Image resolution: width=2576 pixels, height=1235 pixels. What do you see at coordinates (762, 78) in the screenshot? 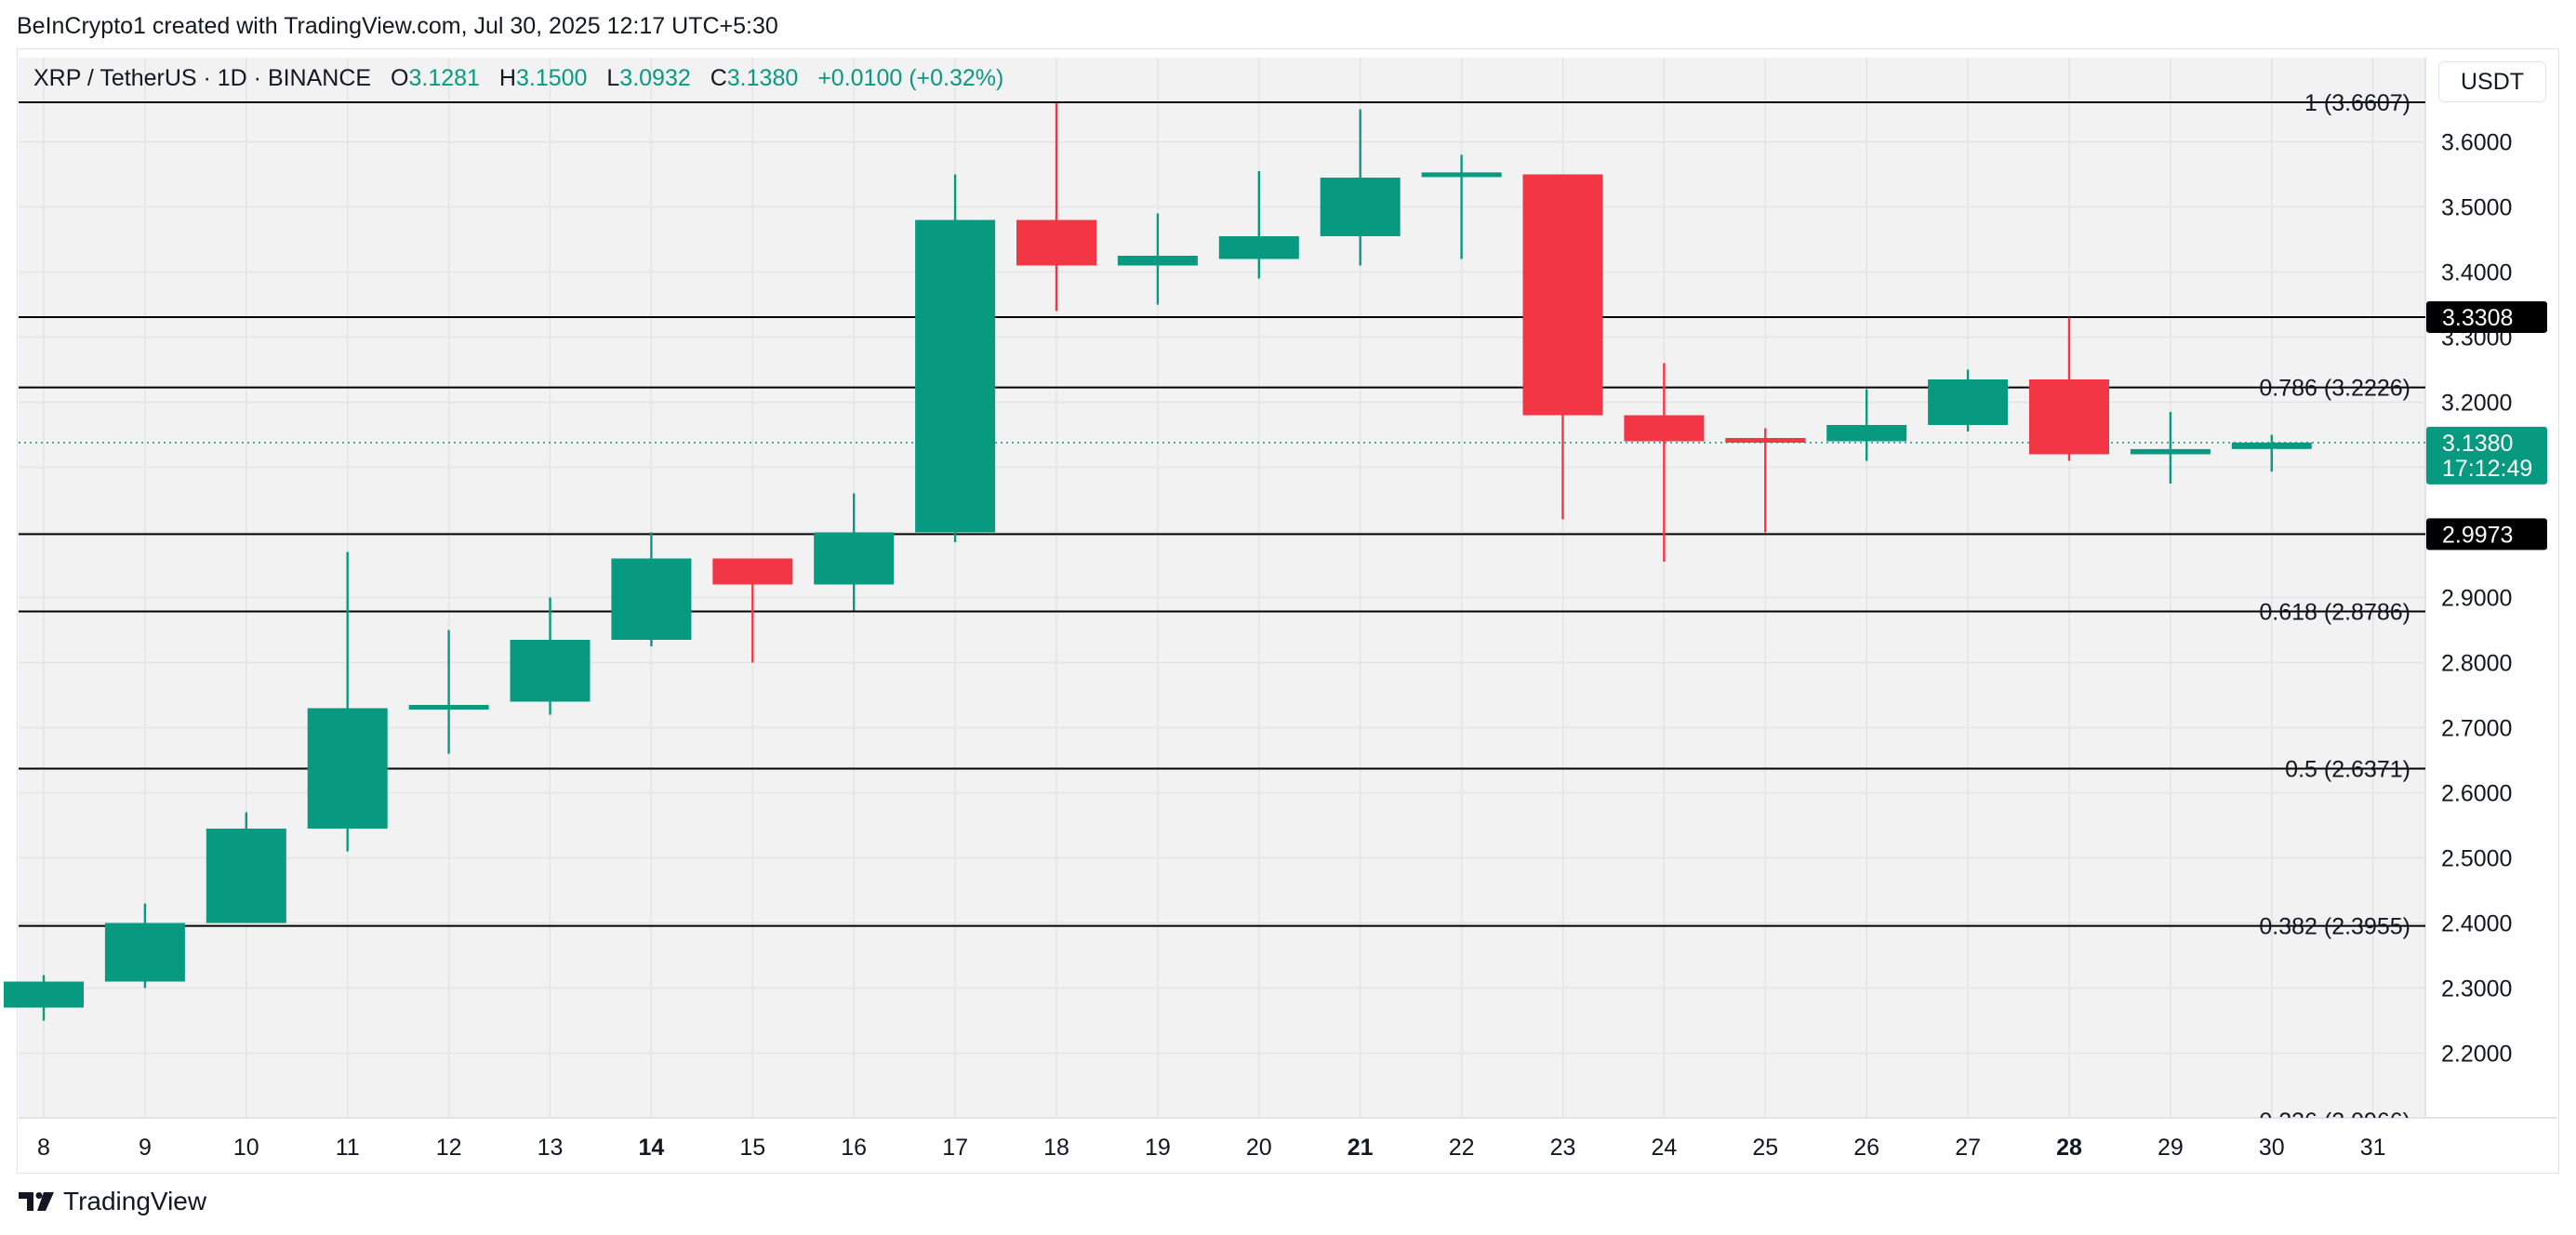
I see `close-value: 3.1380` at bounding box center [762, 78].